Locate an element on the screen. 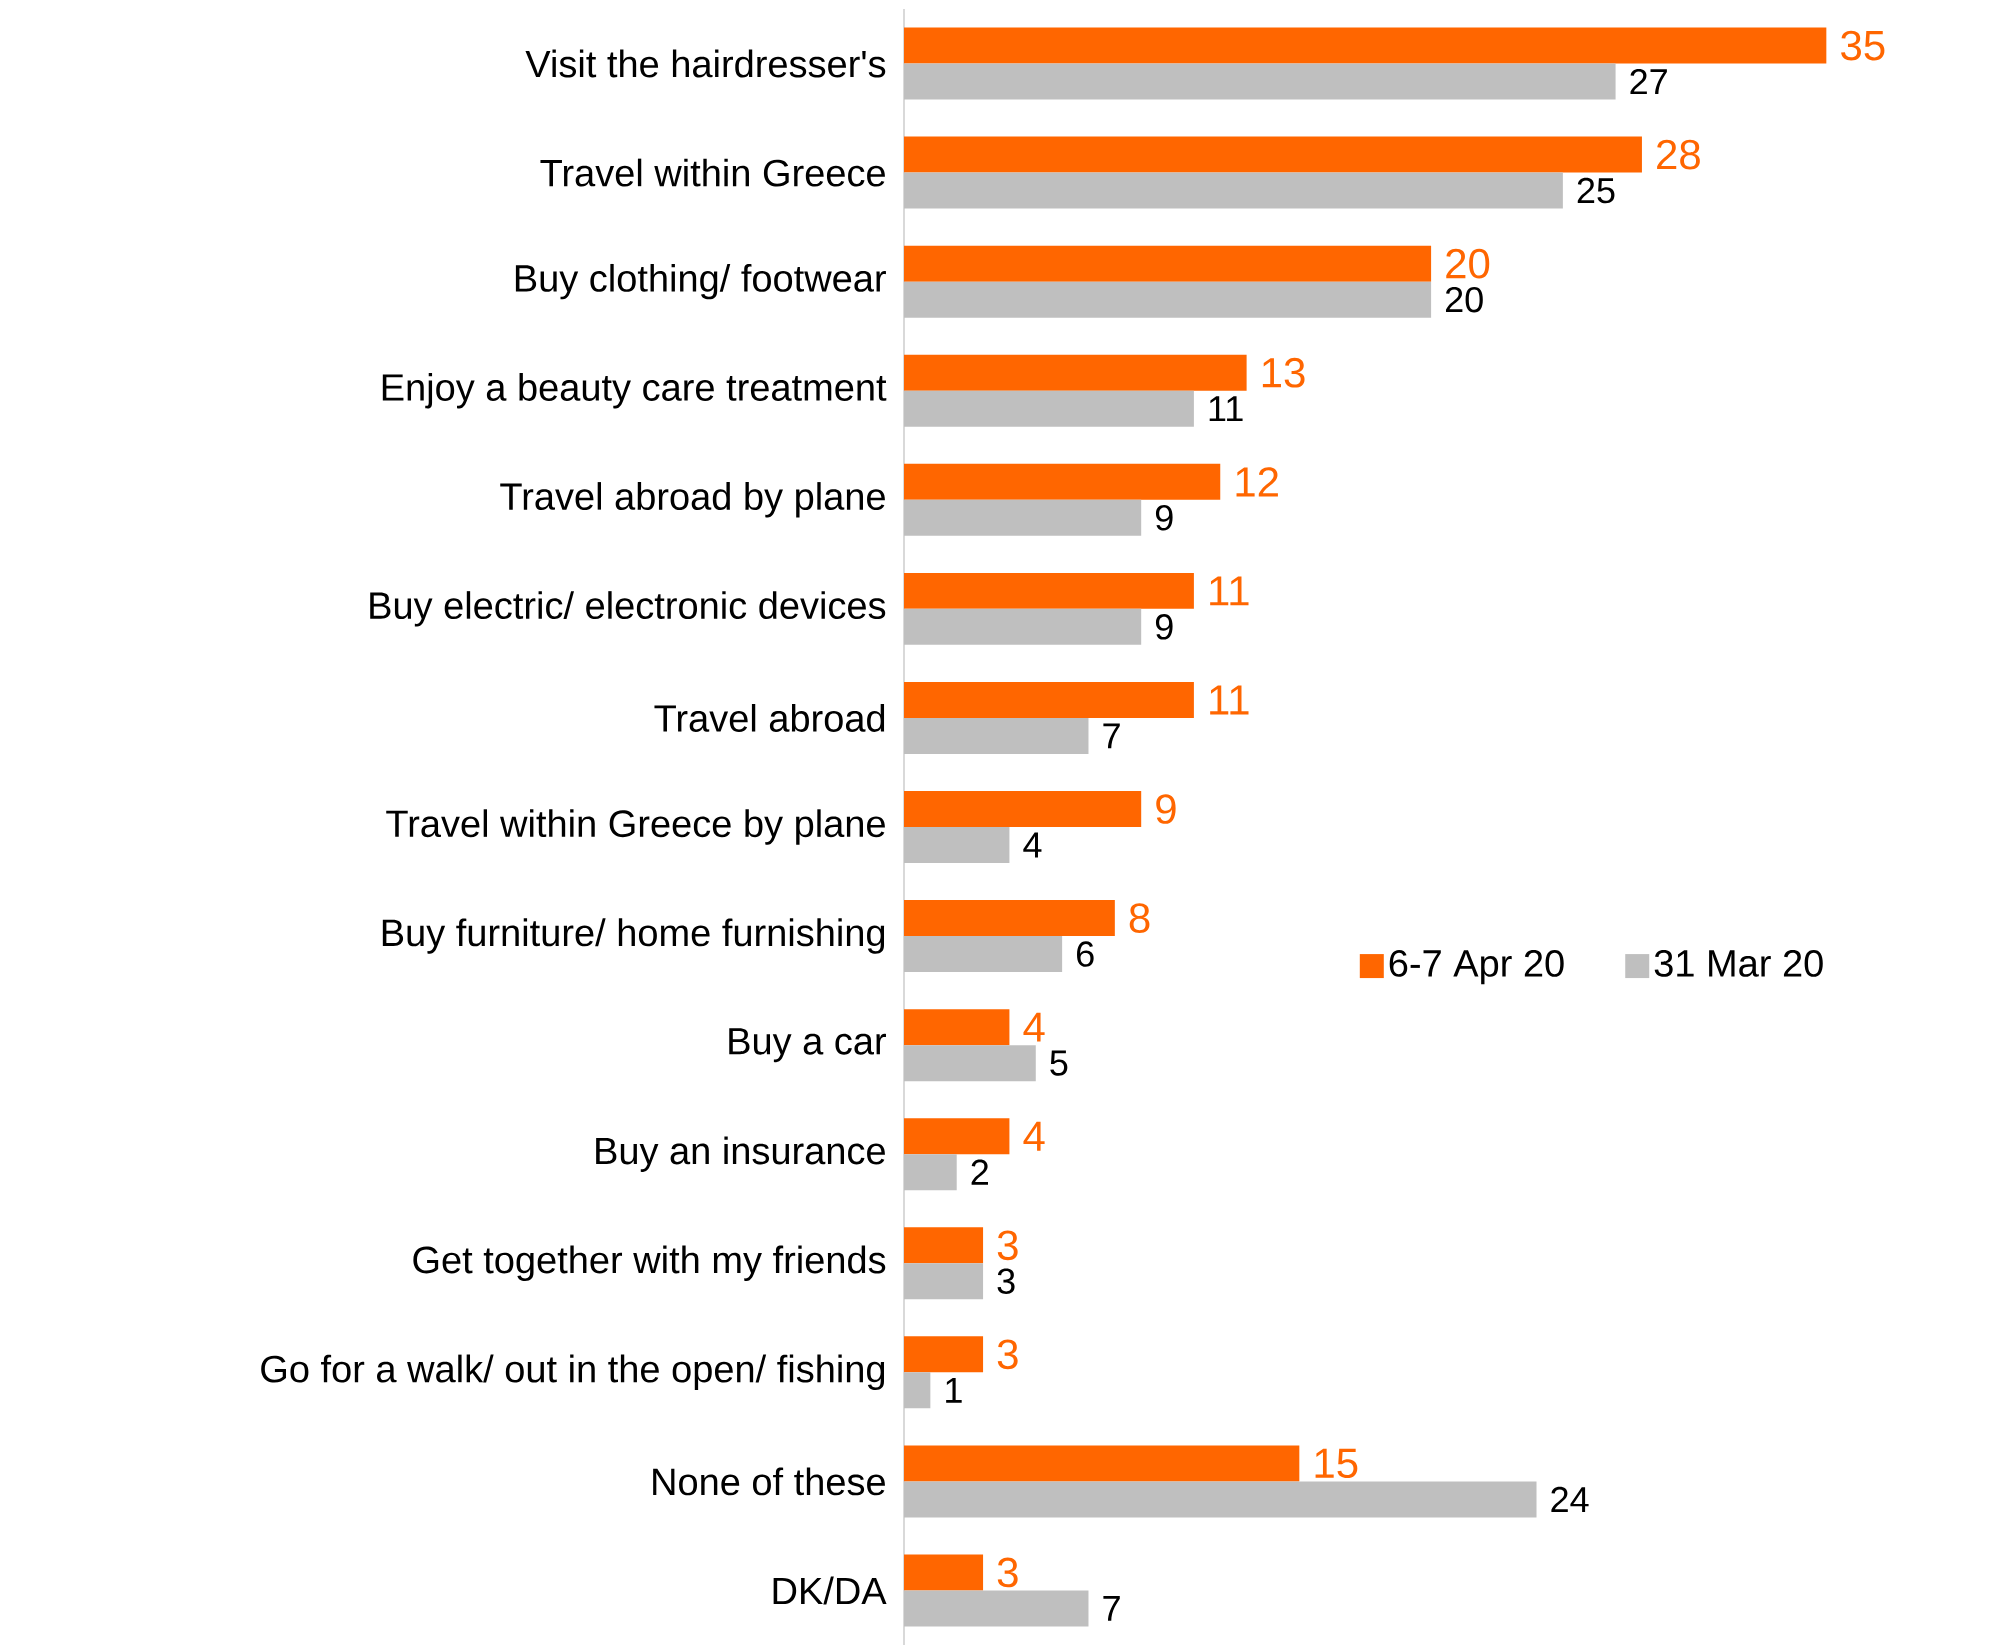 The width and height of the screenshot is (1998, 1649). data-label: 12 is located at coordinates (1257, 482).